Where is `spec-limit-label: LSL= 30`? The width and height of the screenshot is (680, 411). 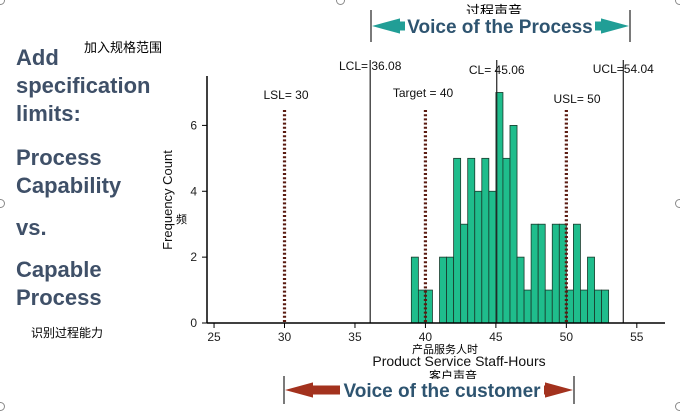
spec-limit-label: LSL= 30 is located at coordinates (285, 95).